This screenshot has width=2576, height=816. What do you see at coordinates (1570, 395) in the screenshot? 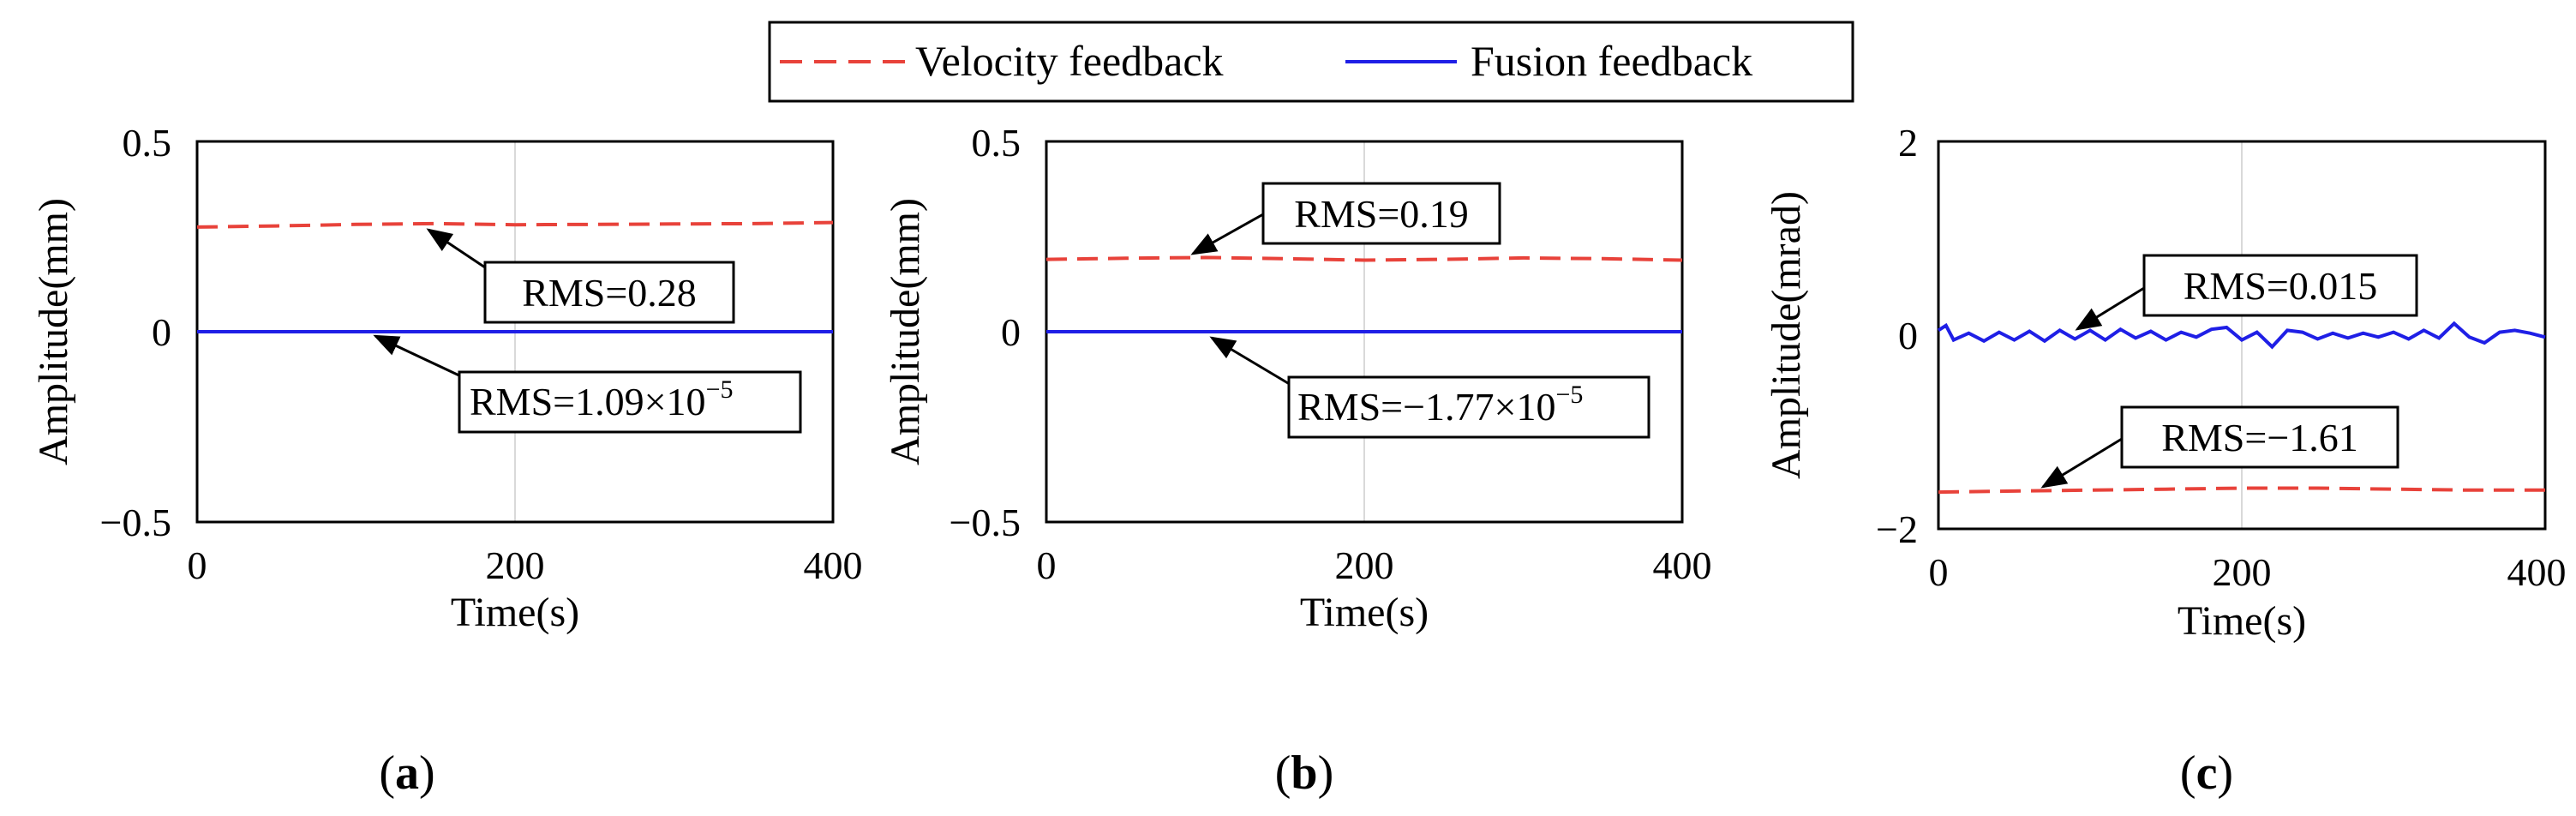
I see `panel-b-annotation-fusion-exp: −5` at bounding box center [1570, 395].